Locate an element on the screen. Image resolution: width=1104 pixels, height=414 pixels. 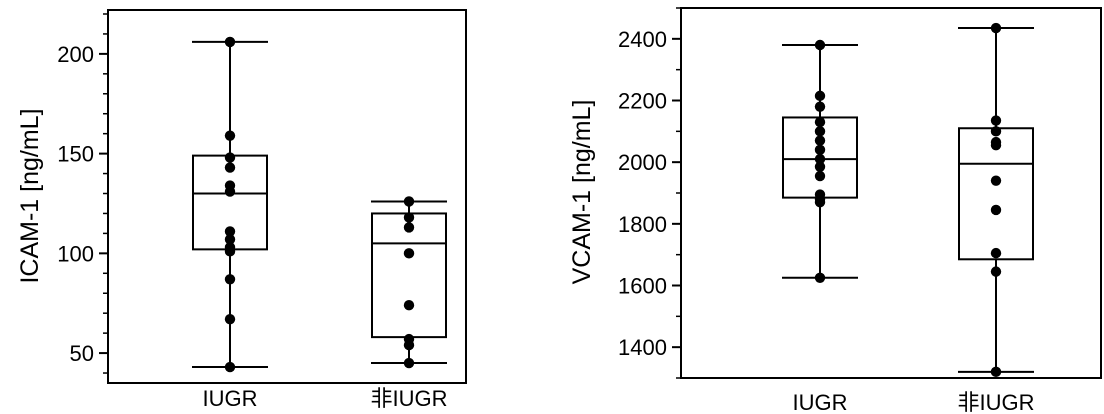
vcam-y-axis-label: VCAM-1 [ng/mL] is located at coordinates (582, 192).